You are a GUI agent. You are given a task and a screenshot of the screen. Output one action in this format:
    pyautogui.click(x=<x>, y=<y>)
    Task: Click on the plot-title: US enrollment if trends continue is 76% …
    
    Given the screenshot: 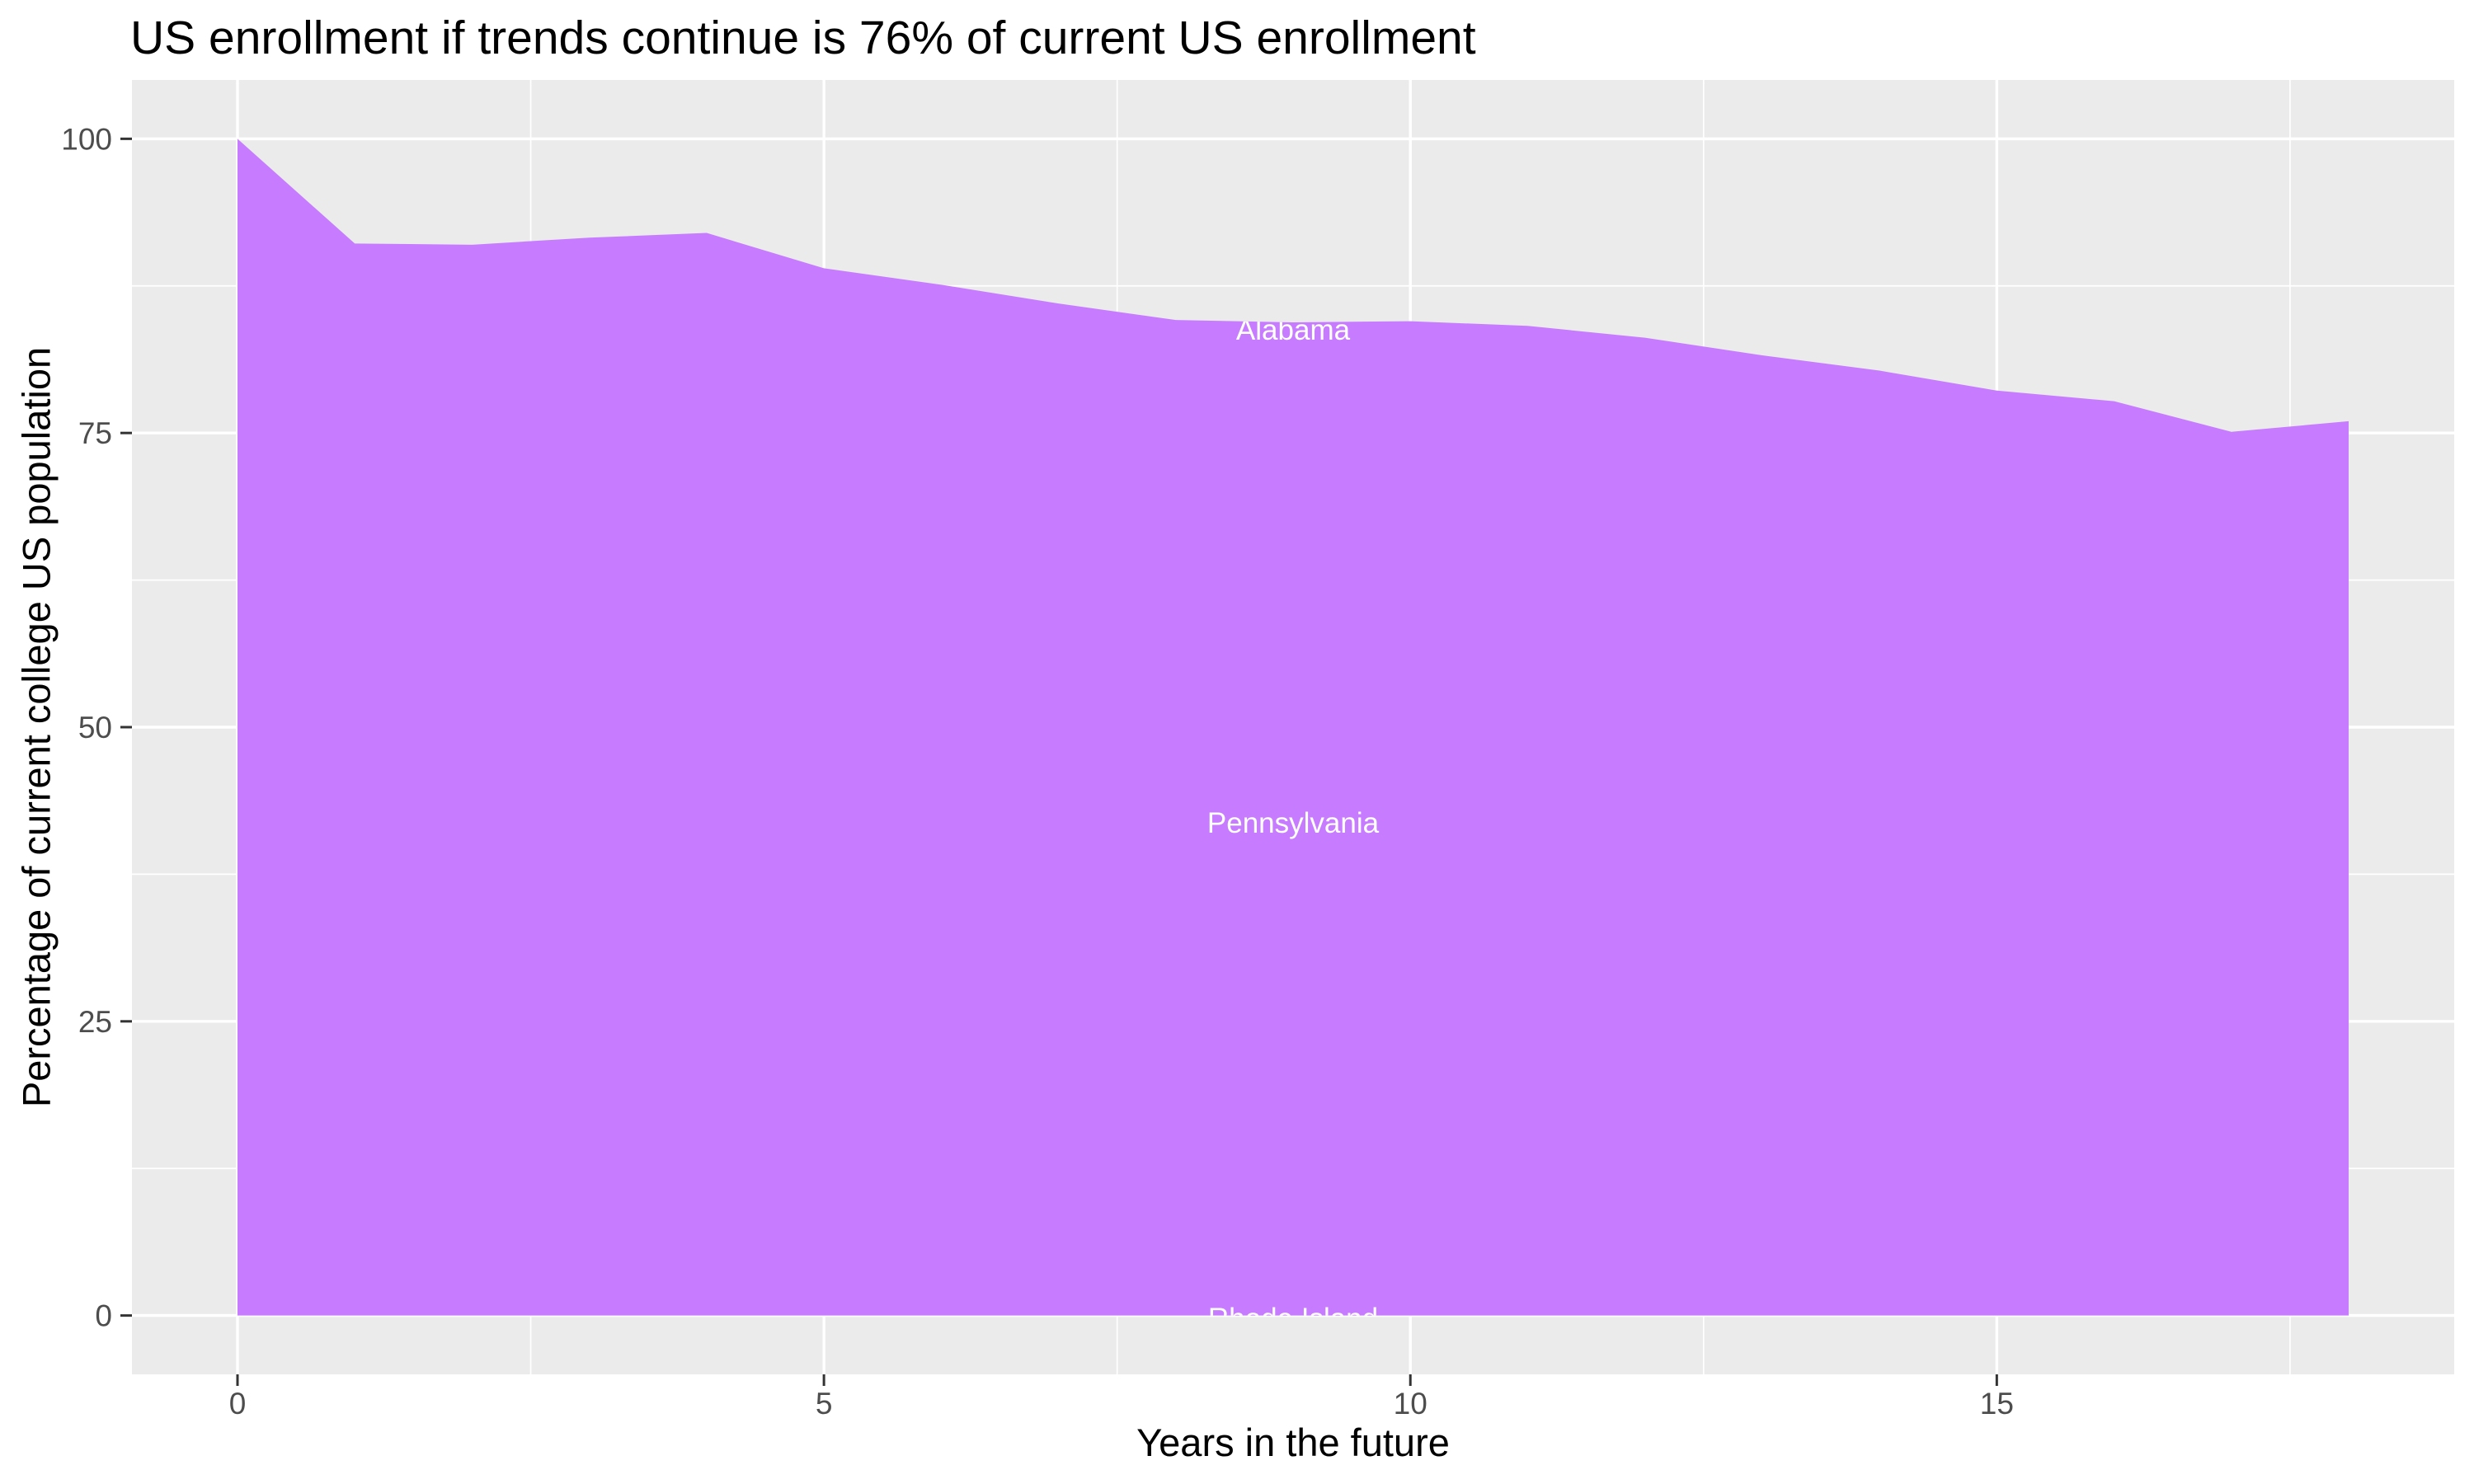 What is the action you would take?
    pyautogui.click(x=803, y=38)
    